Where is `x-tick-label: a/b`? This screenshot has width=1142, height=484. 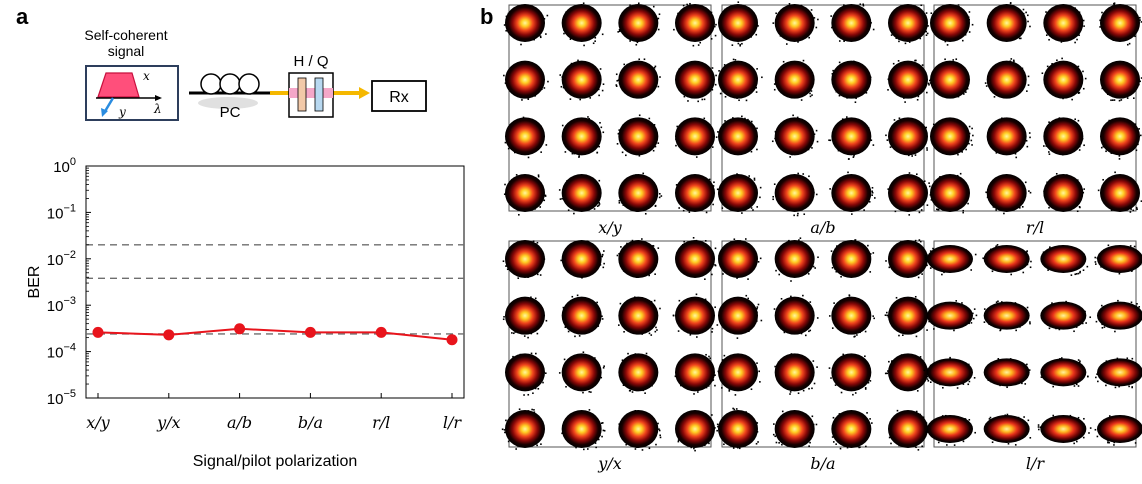 x-tick-label: a/b is located at coordinates (239, 422).